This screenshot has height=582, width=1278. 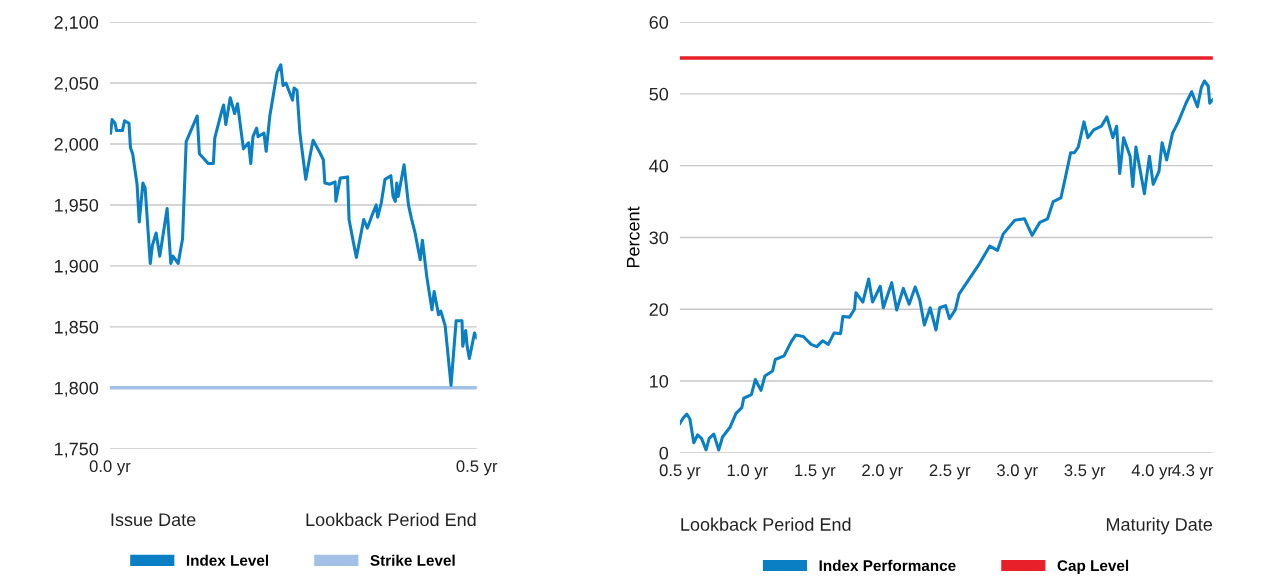 What do you see at coordinates (633, 237) in the screenshot?
I see `y-axis-title: Percent` at bounding box center [633, 237].